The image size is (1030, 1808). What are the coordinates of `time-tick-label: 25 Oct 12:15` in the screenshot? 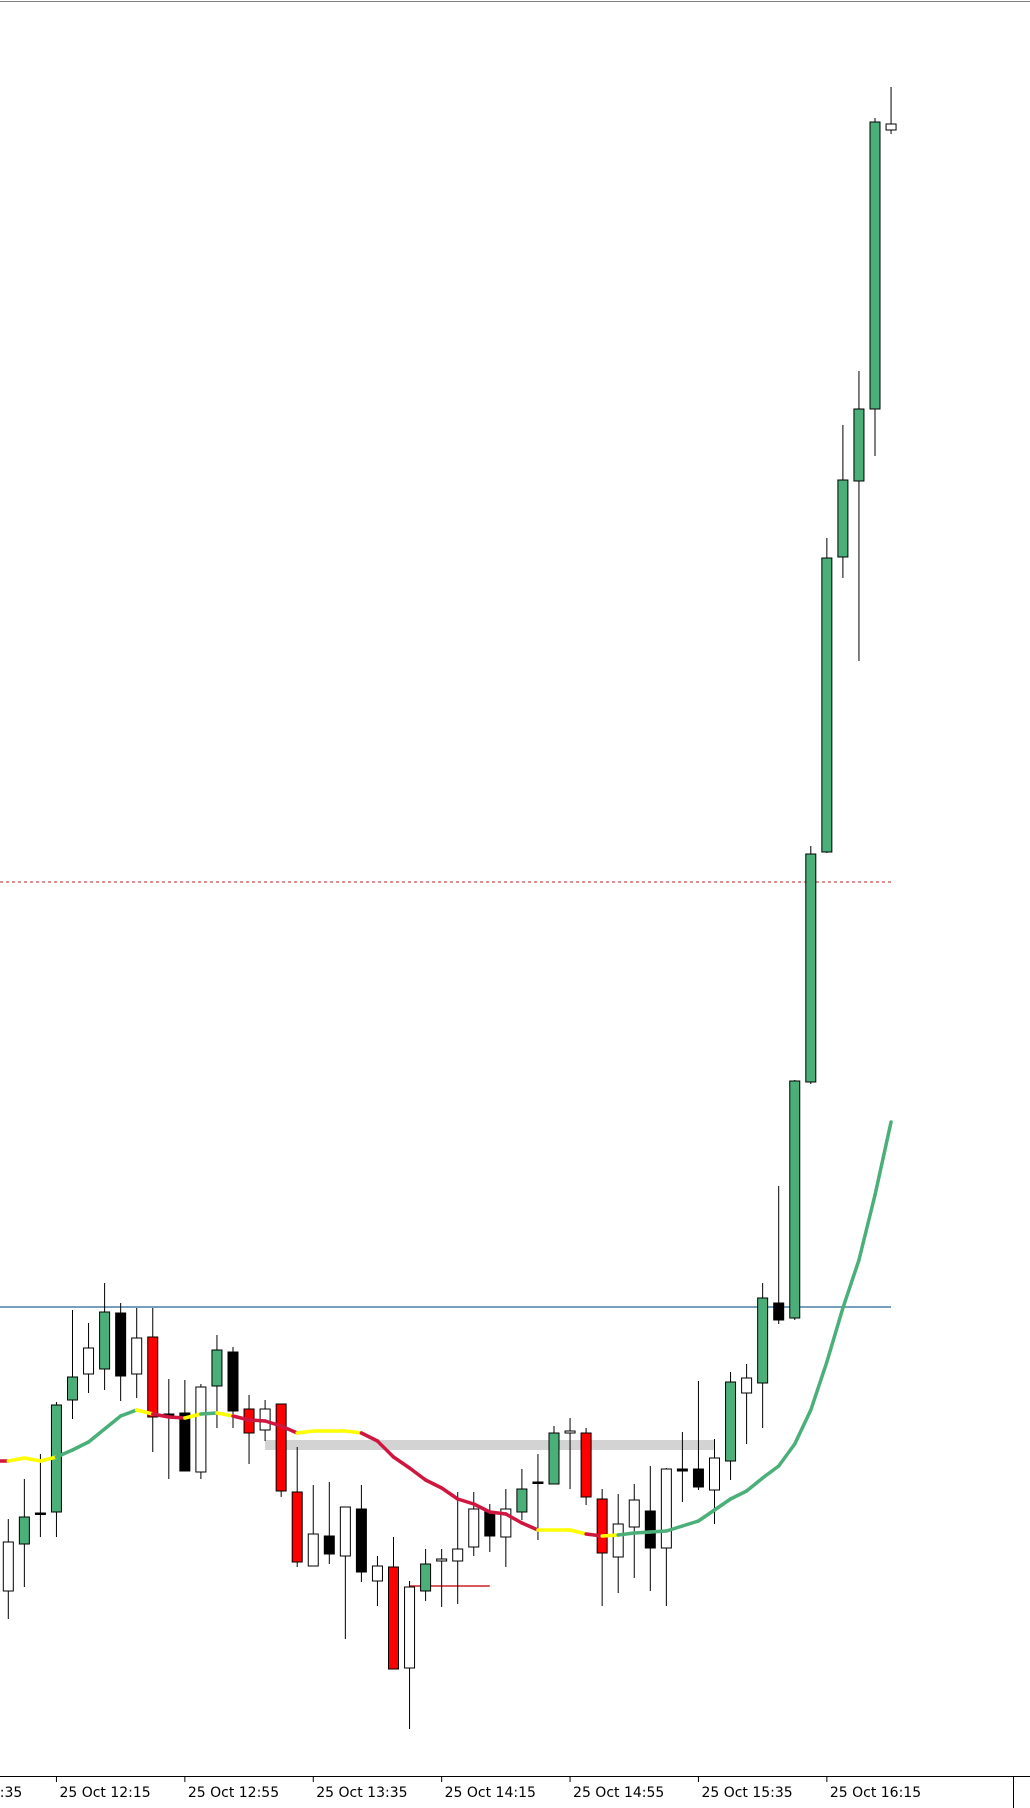 It's located at (104, 1793).